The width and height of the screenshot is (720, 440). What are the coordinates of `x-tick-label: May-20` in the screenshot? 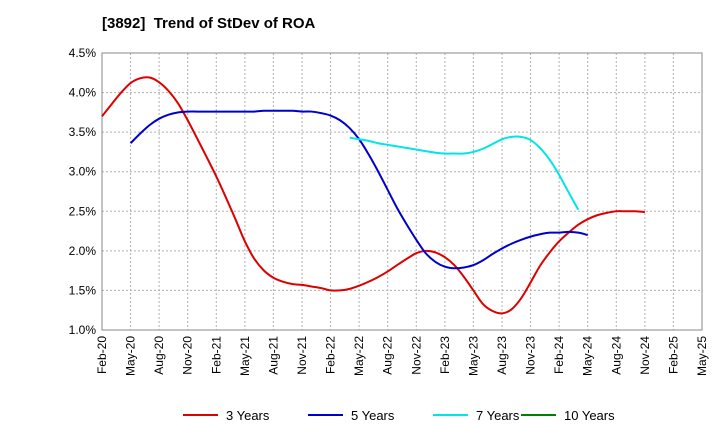 It's located at (131, 356).